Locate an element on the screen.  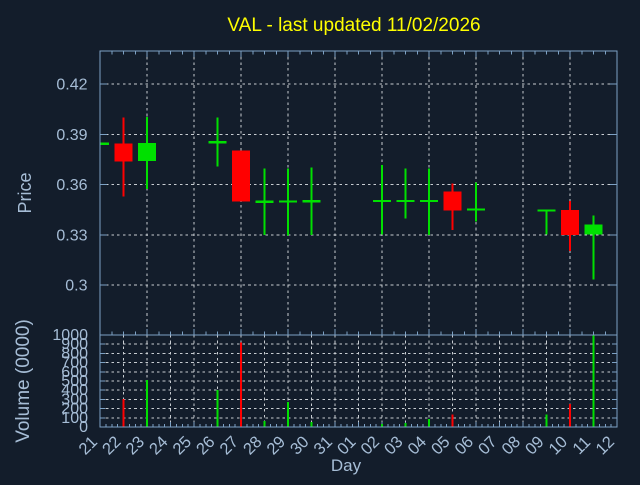
svg-text: 400 is located at coordinates (74, 390).